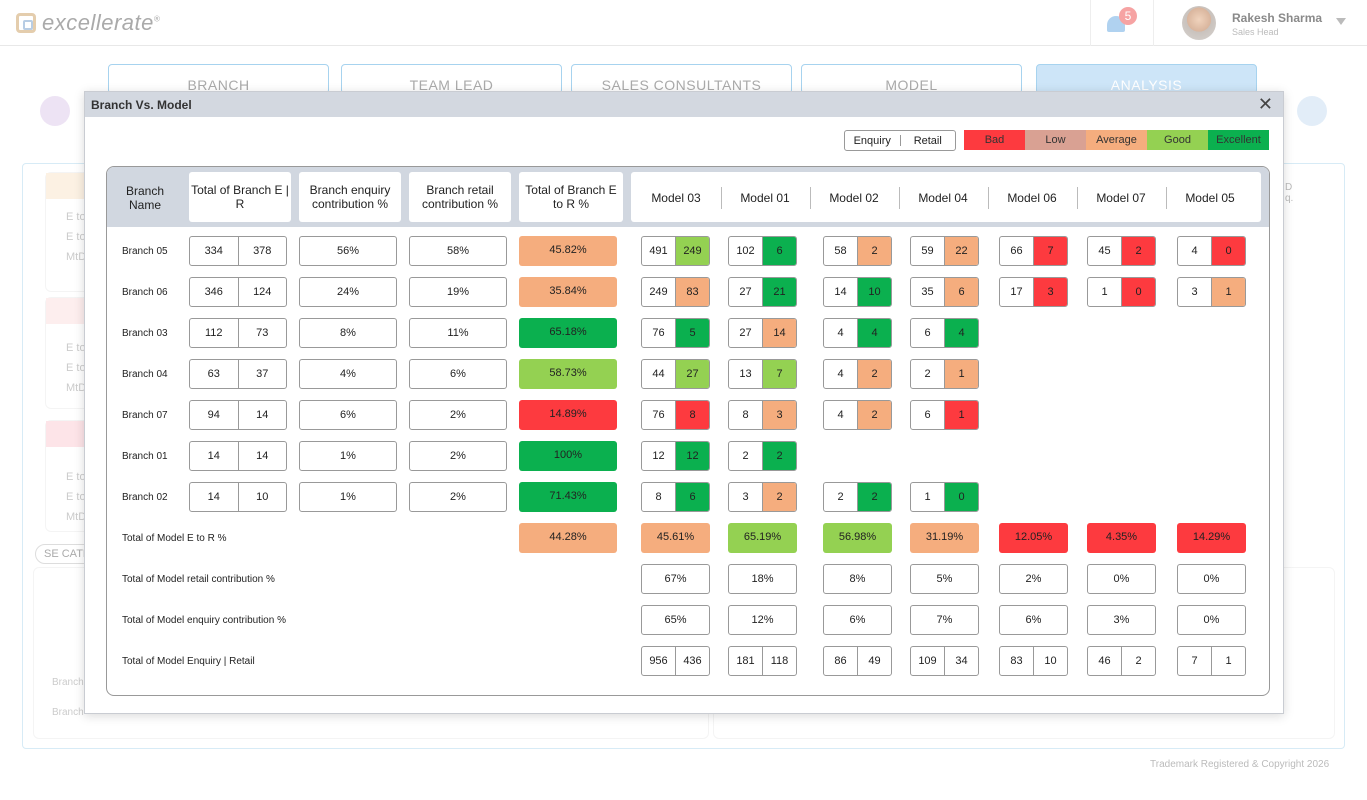 This screenshot has height=800, width=1367. I want to click on retail-value: 118, so click(779, 661).